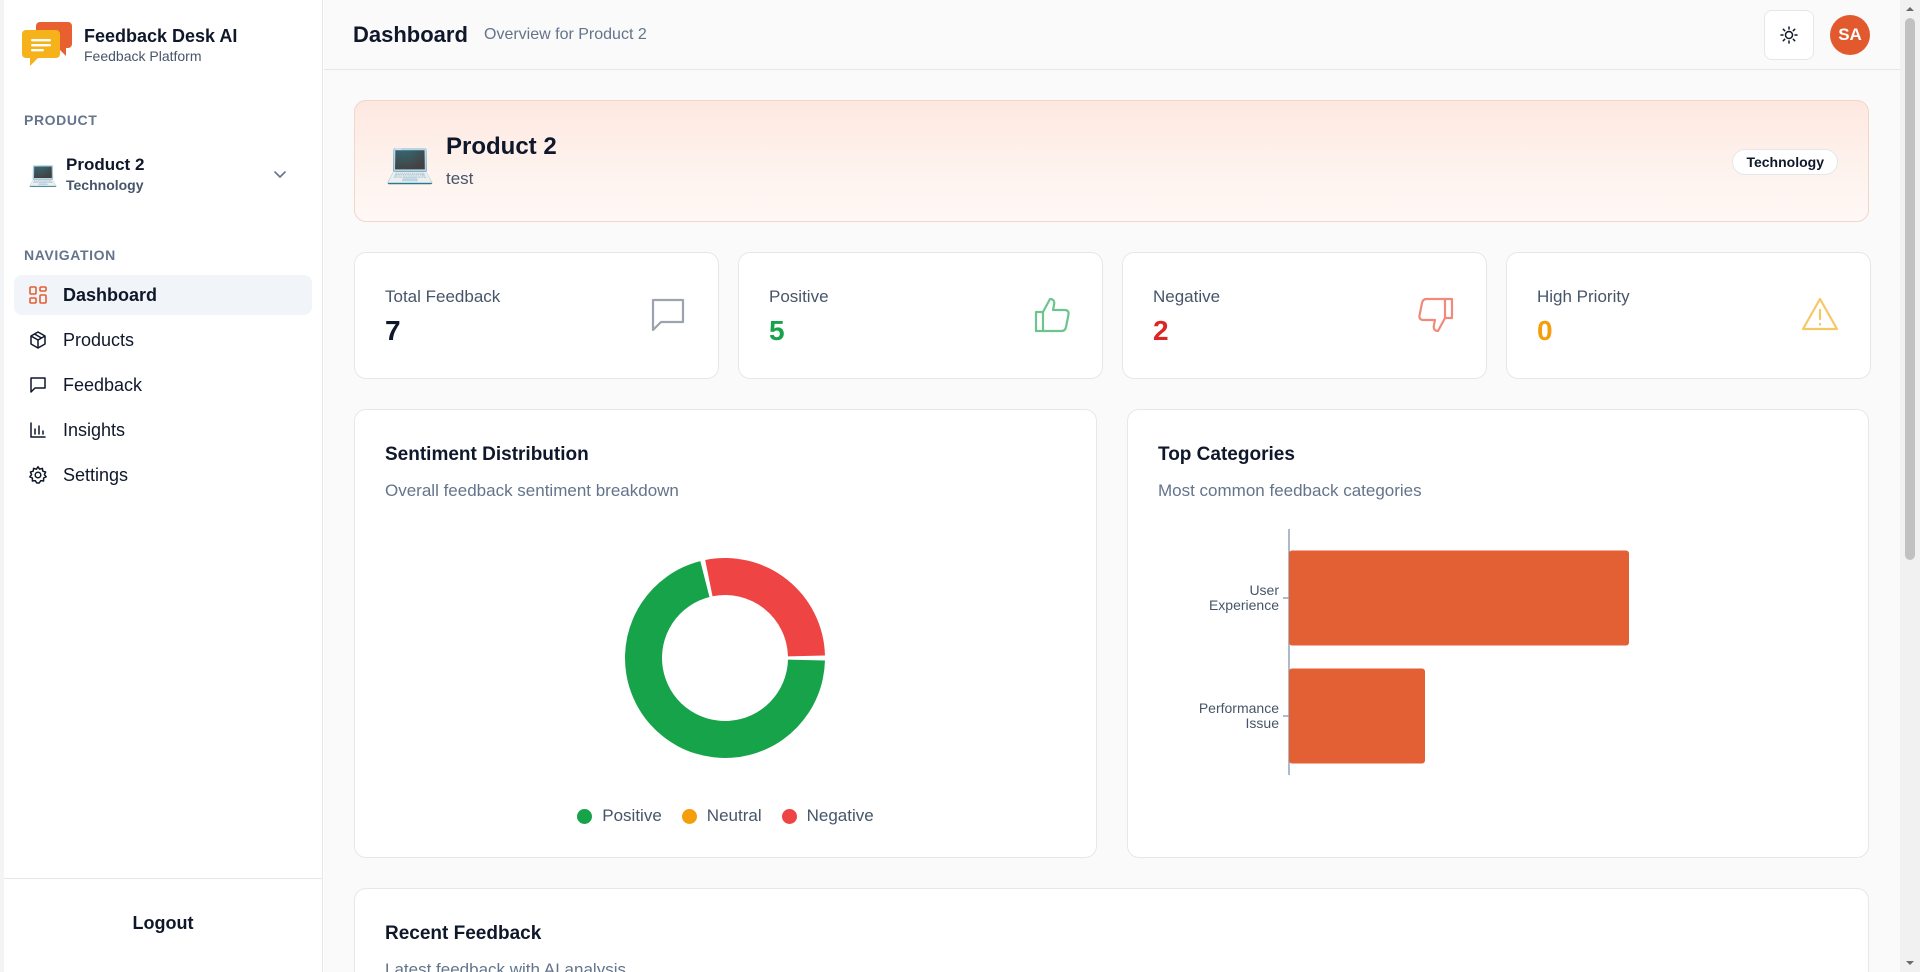 This screenshot has height=972, width=1920. I want to click on sidebar-item-label: Dashboard, so click(110, 294).